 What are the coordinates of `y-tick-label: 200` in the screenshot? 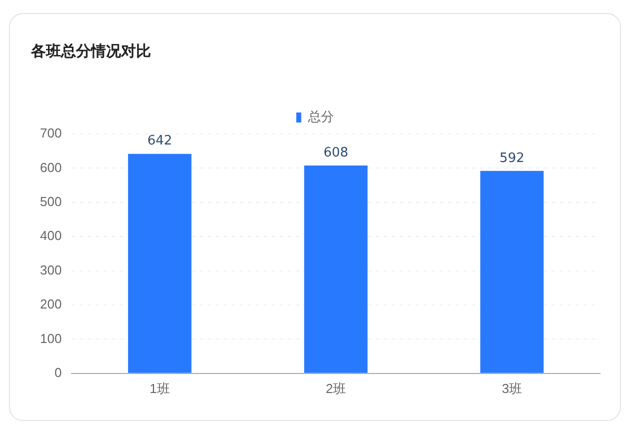 It's located at (51, 304).